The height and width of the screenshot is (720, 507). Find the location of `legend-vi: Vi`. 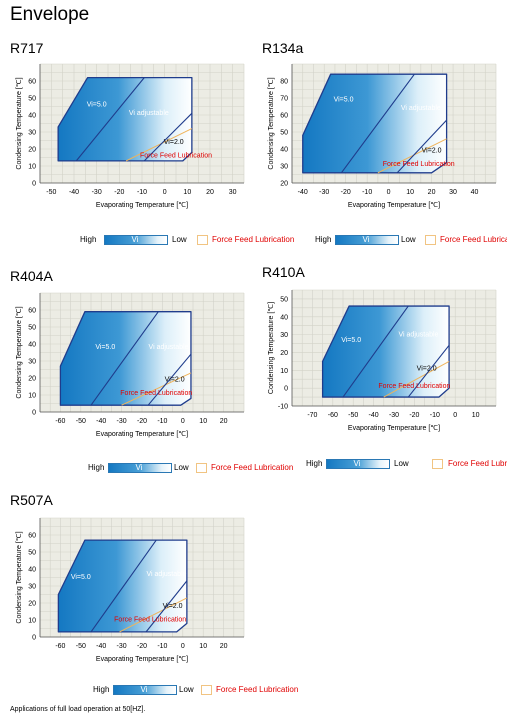

legend-vi: Vi is located at coordinates (139, 467).